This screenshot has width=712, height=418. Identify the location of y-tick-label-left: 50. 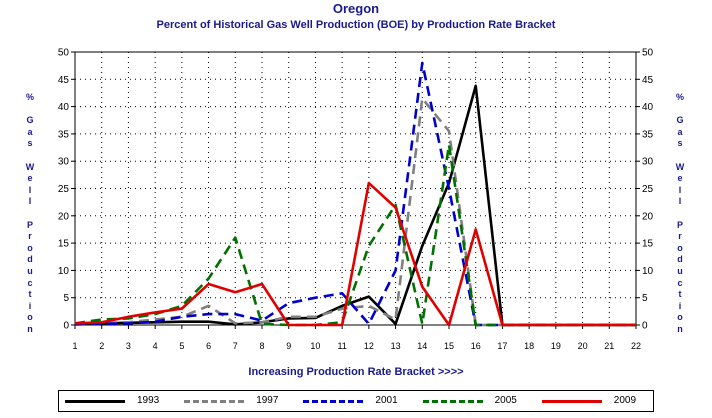
(64, 53).